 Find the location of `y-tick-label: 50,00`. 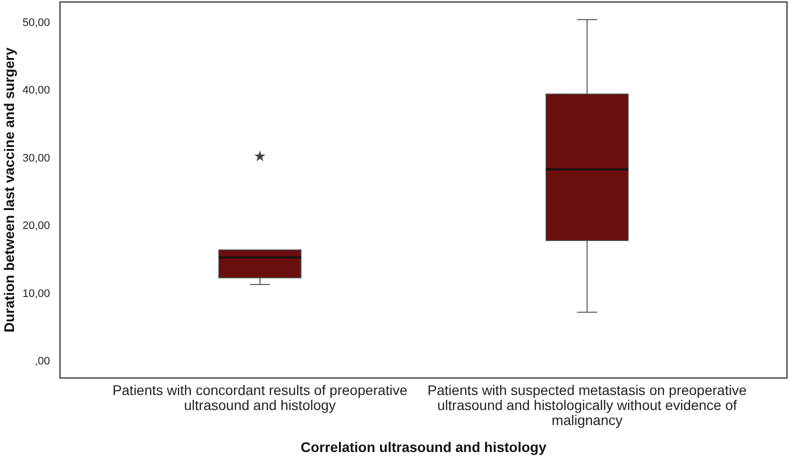

y-tick-label: 50,00 is located at coordinates (36, 22).